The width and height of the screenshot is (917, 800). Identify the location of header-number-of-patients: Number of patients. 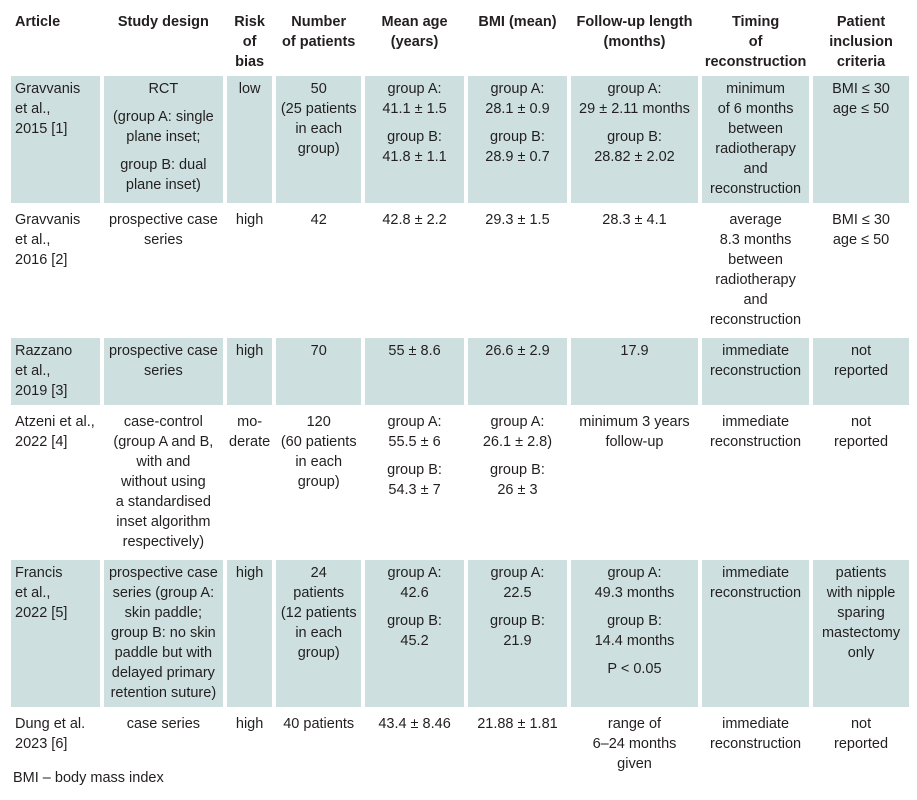
(318, 41).